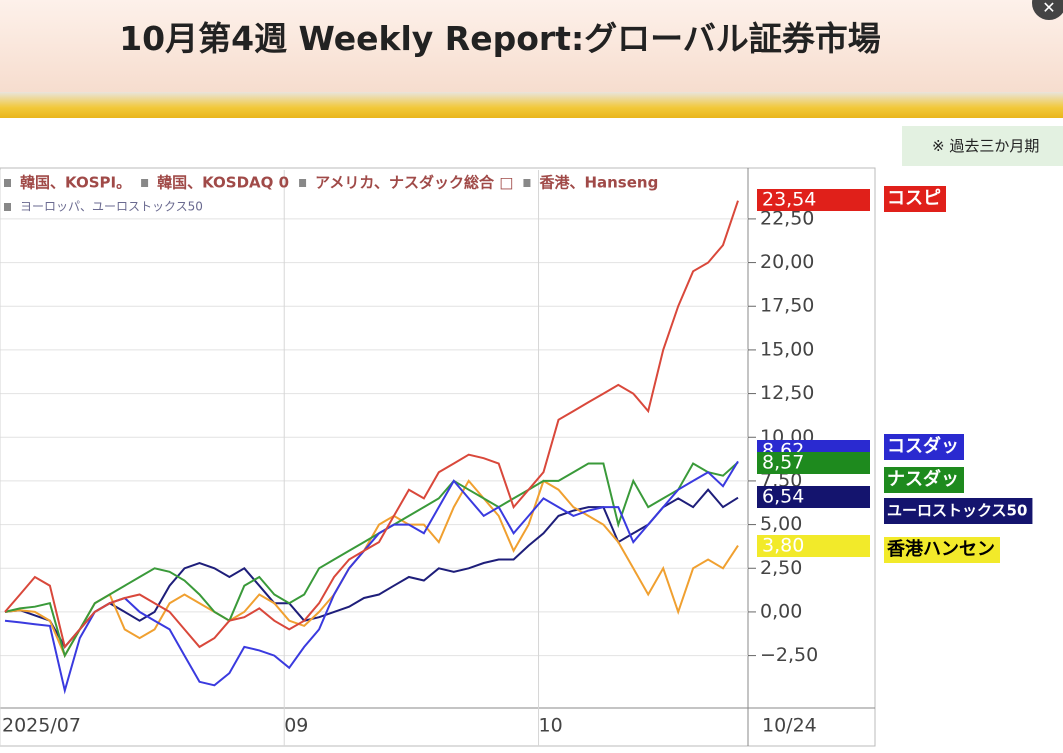  Describe the element at coordinates (598, 183) in the screenshot. I see `legend-label: 香港、Hanseng` at that location.